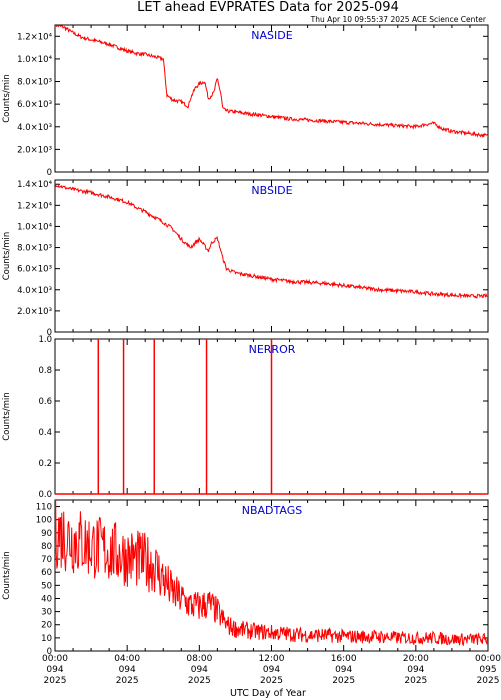 The width and height of the screenshot is (501, 700). Describe the element at coordinates (271, 35) in the screenshot. I see `panel-title: NASIDE` at that location.